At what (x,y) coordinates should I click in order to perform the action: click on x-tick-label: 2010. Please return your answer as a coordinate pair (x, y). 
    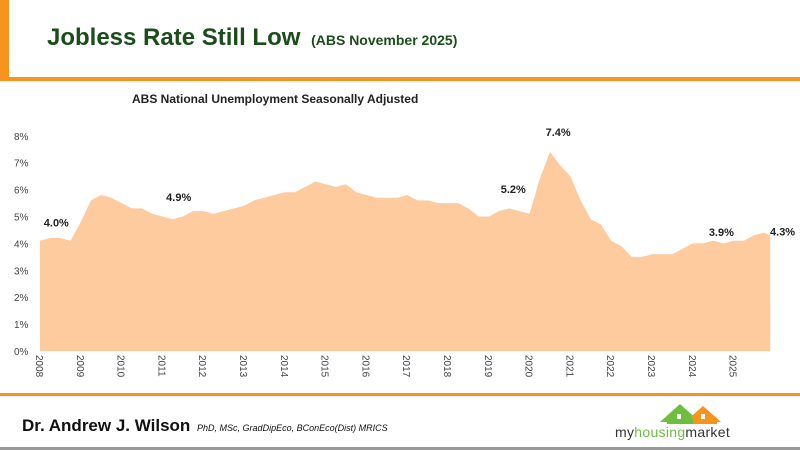
    Looking at the image, I should click on (120, 366).